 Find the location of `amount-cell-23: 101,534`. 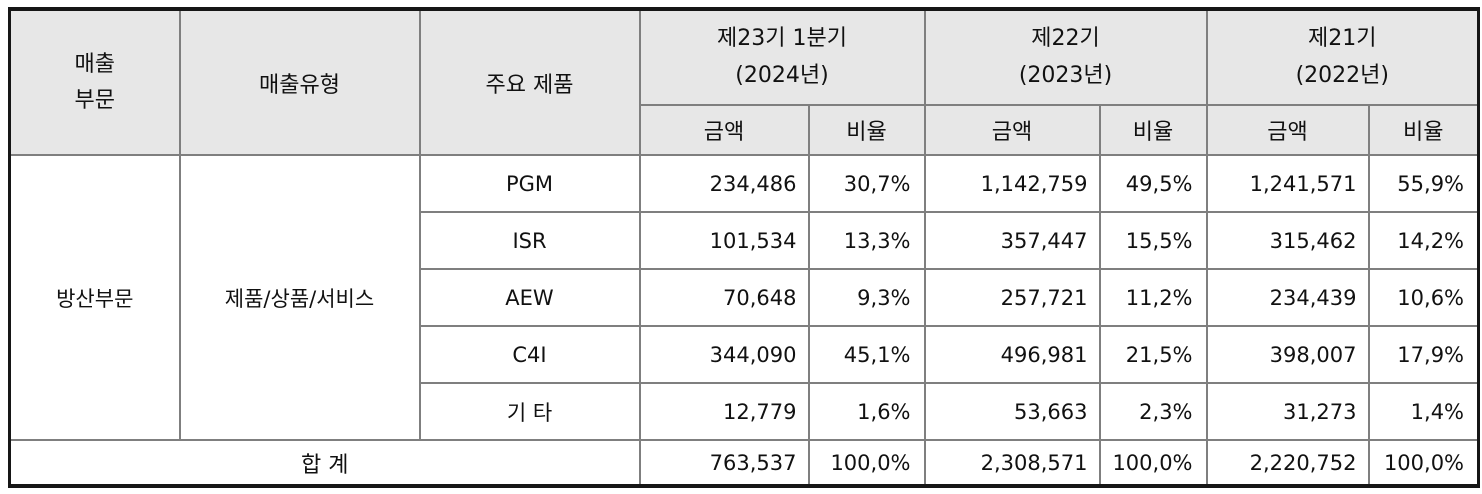

amount-cell-23: 101,534 is located at coordinates (724, 240).